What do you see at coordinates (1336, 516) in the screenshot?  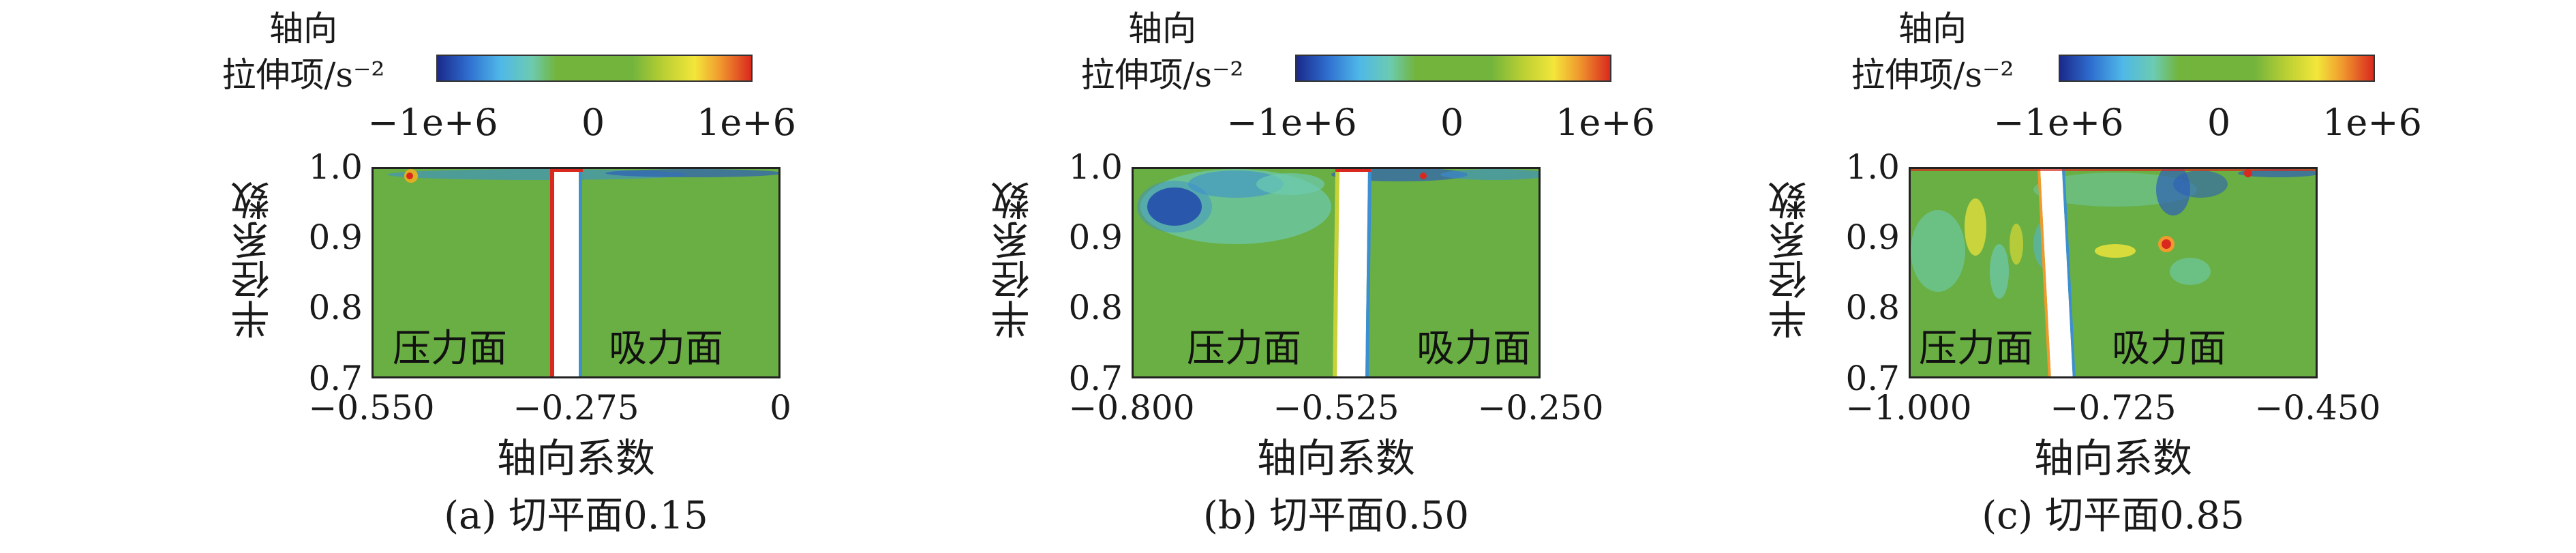 I see `panel-caption: (b) 切平面0.50` at bounding box center [1336, 516].